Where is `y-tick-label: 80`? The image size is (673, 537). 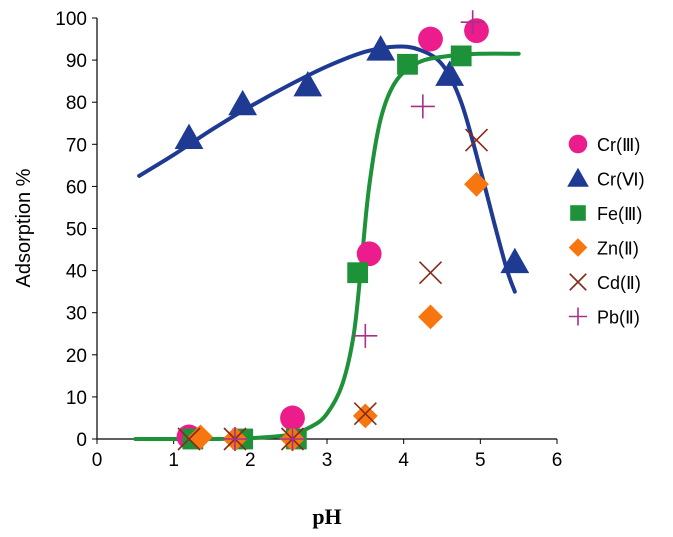
y-tick-label: 80 is located at coordinates (76, 103).